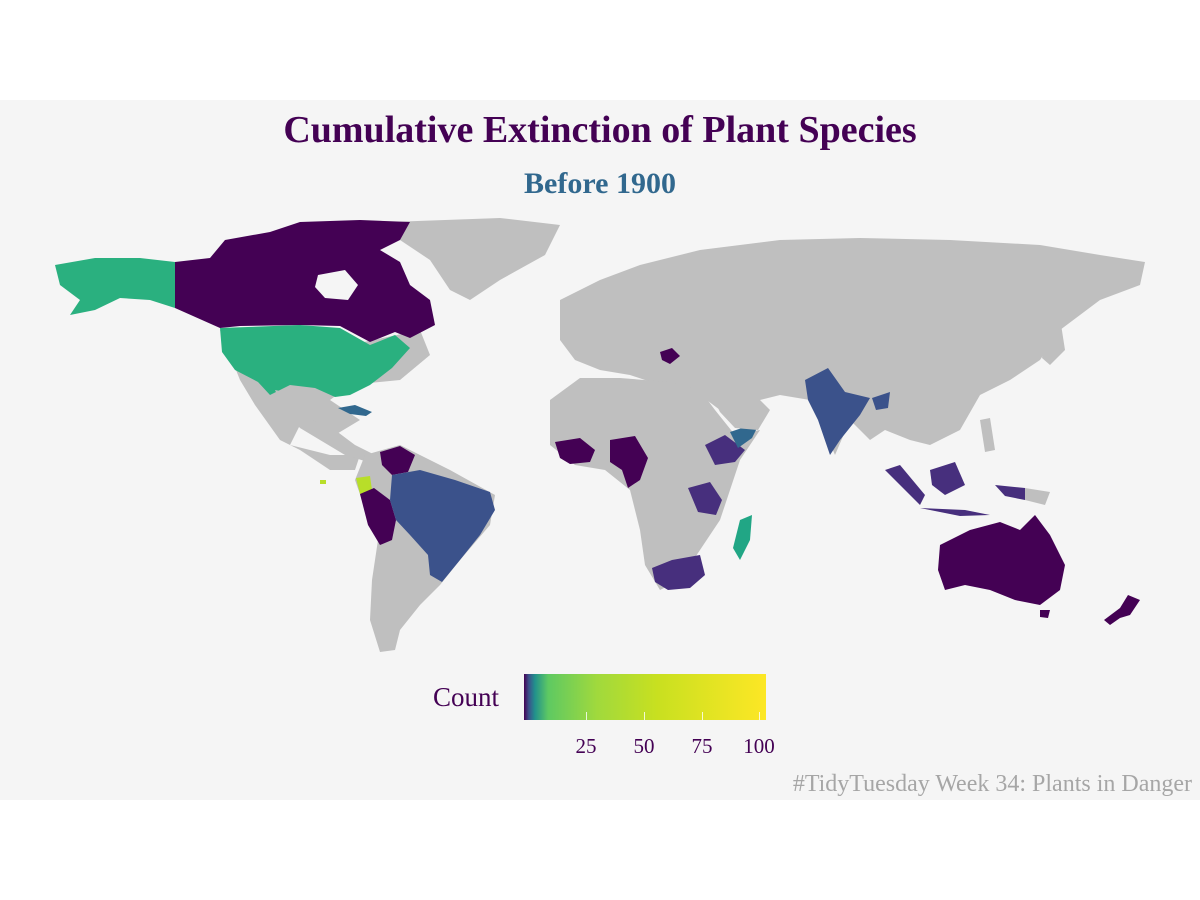 The height and width of the screenshot is (900, 1200). Describe the element at coordinates (355, 410) in the screenshot. I see `region-cuba` at that location.